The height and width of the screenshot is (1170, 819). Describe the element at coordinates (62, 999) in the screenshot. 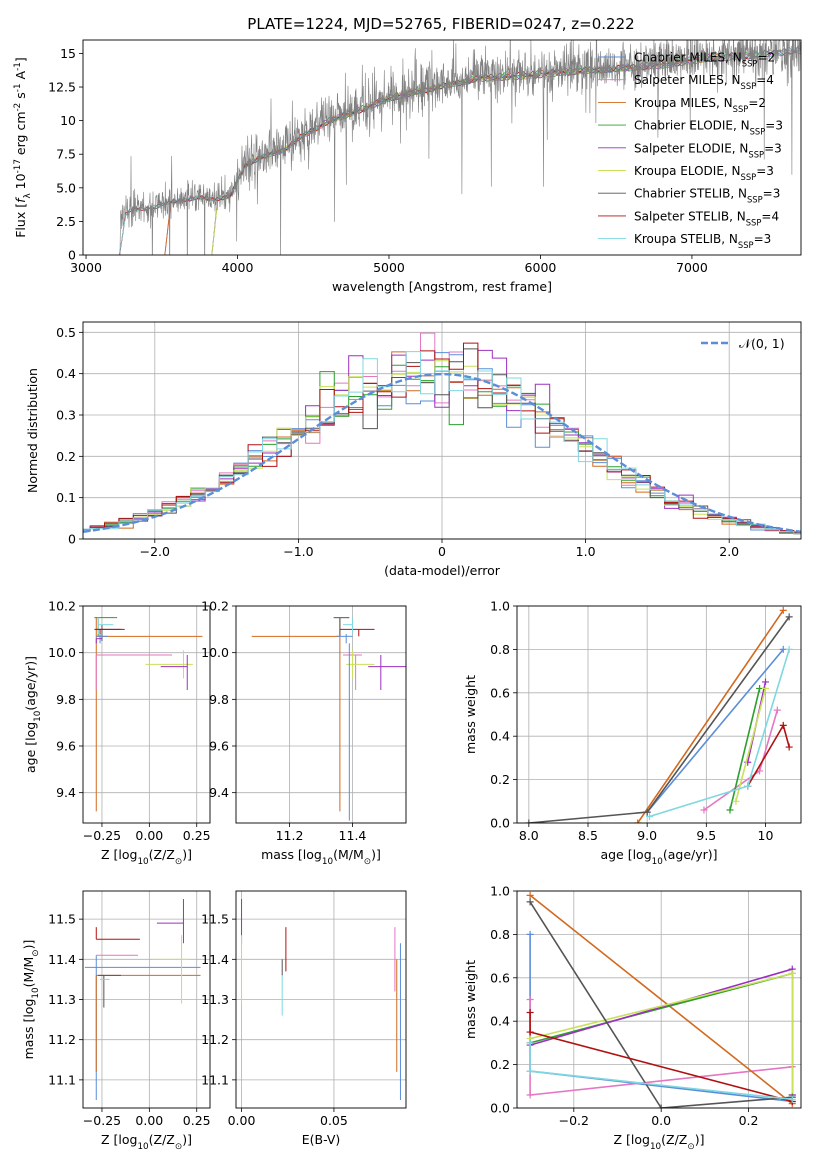

I see `y-tick-label: 11.3` at that location.